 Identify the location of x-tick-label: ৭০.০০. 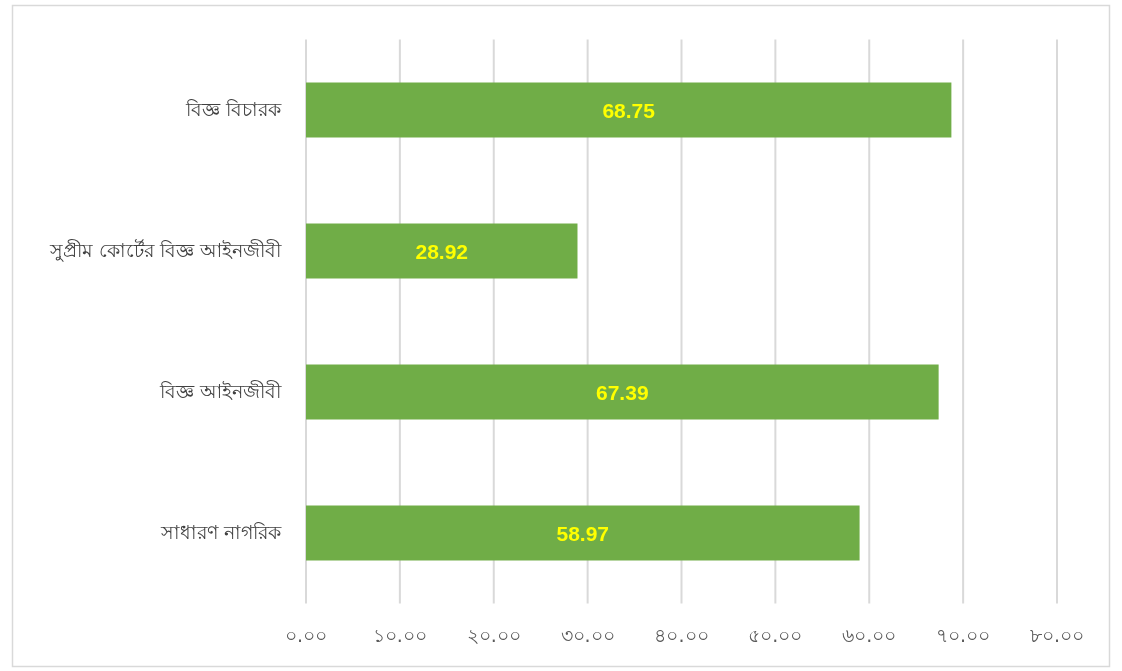
(963, 635).